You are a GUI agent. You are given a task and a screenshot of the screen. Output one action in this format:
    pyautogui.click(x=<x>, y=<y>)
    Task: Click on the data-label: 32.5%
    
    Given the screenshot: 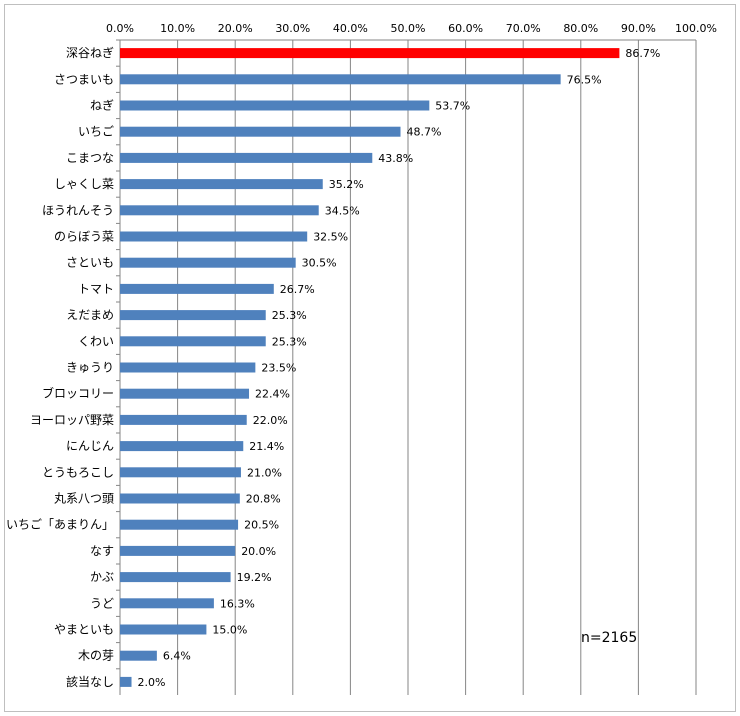 What is the action you would take?
    pyautogui.click(x=330, y=237)
    